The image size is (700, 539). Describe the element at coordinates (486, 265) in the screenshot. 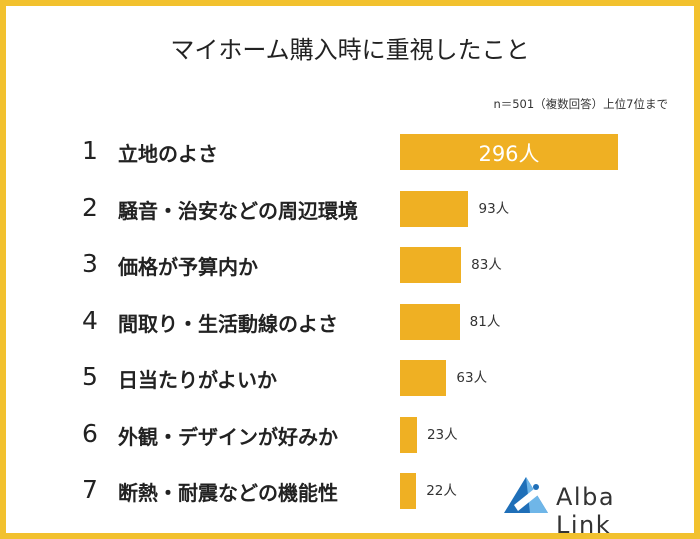

I see `bar-value-label: 83人` at that location.